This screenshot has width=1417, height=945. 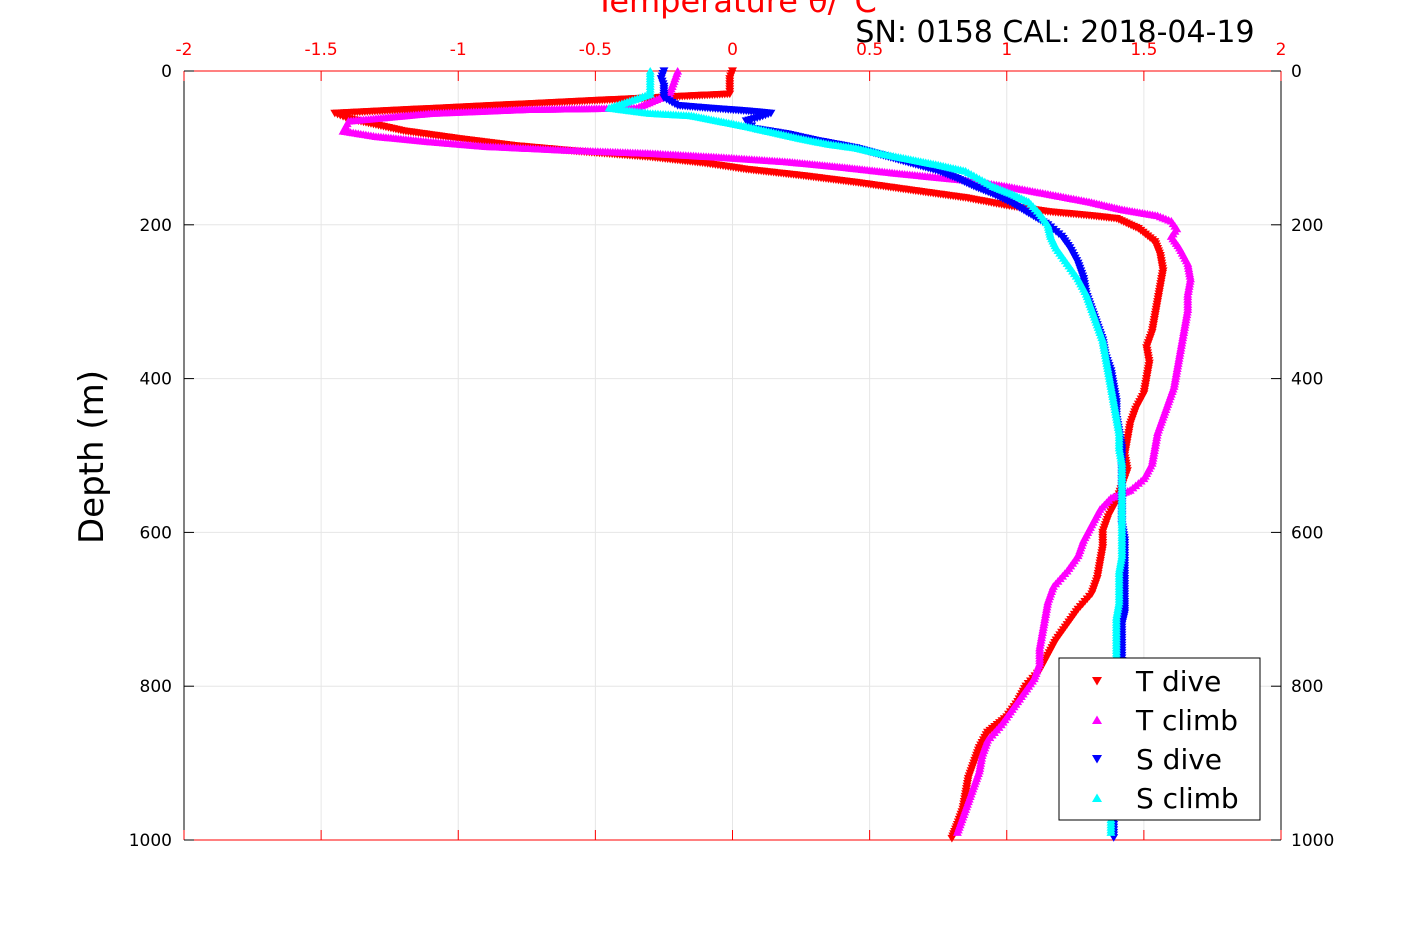 I want to click on chart-title: SN: 0158 CAL: 2018-04-19, so click(x=1054, y=32).